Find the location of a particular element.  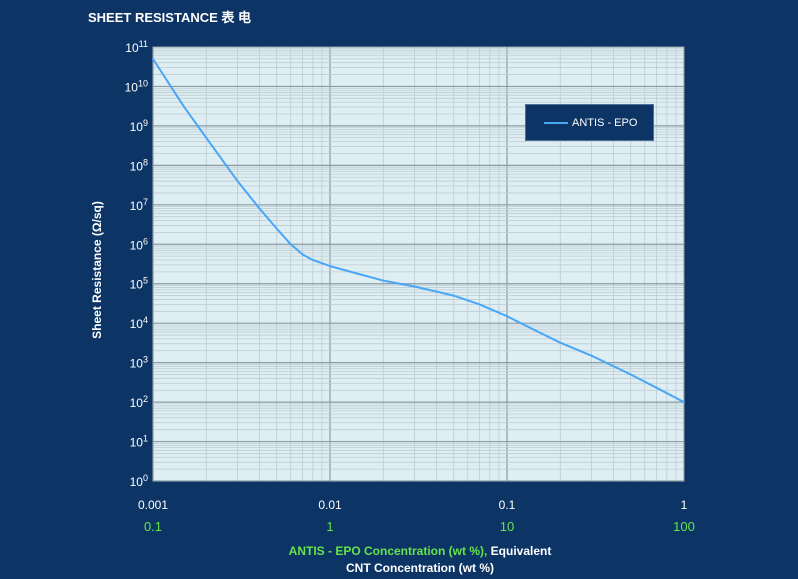

y-tick-label: 10⁸ is located at coordinates (139, 165).